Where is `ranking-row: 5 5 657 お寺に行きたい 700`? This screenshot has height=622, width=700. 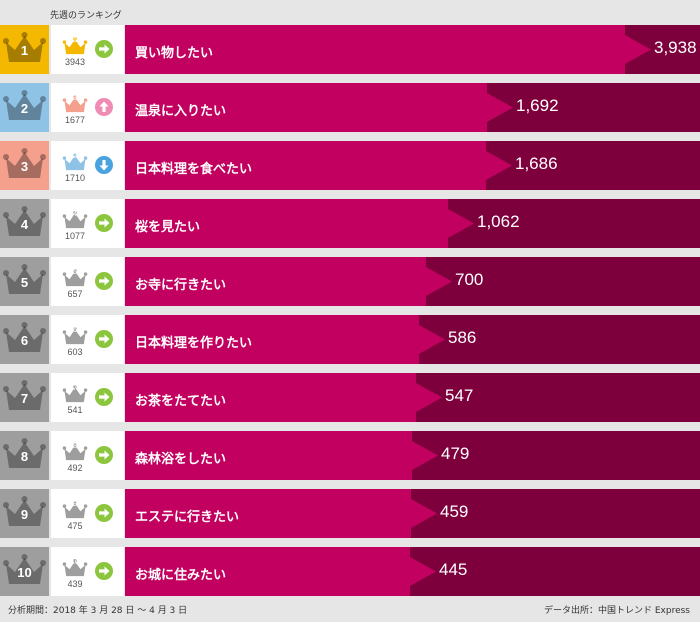
ranking-row: 5 5 657 お寺に行きたい 700 is located at coordinates (350, 281).